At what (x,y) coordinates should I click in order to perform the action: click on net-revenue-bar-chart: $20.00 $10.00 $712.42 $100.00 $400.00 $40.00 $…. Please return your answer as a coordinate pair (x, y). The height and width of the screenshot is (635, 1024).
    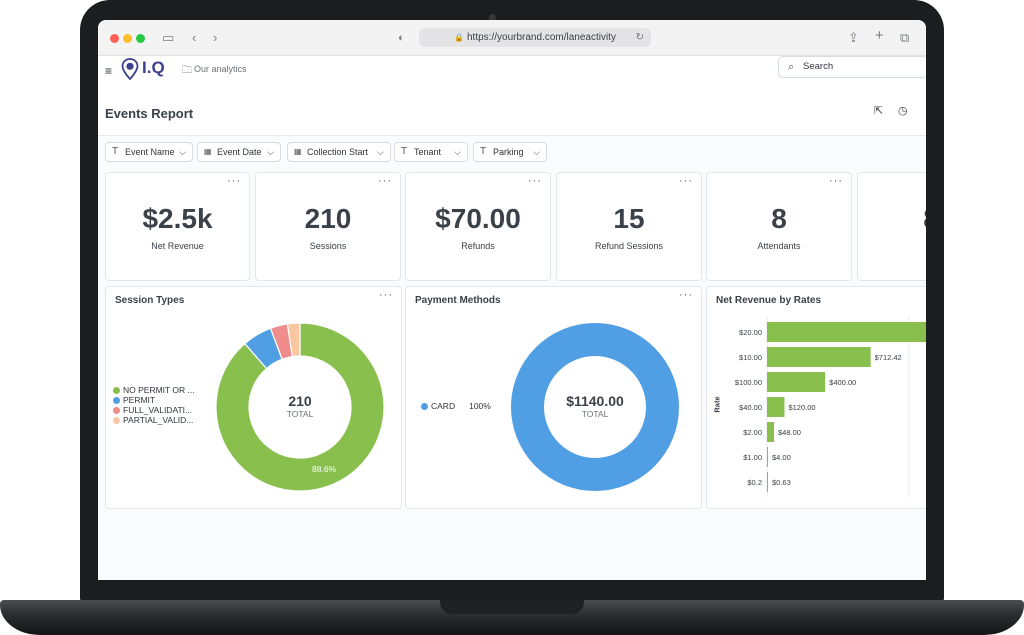
    Looking at the image, I should click on (830, 407).